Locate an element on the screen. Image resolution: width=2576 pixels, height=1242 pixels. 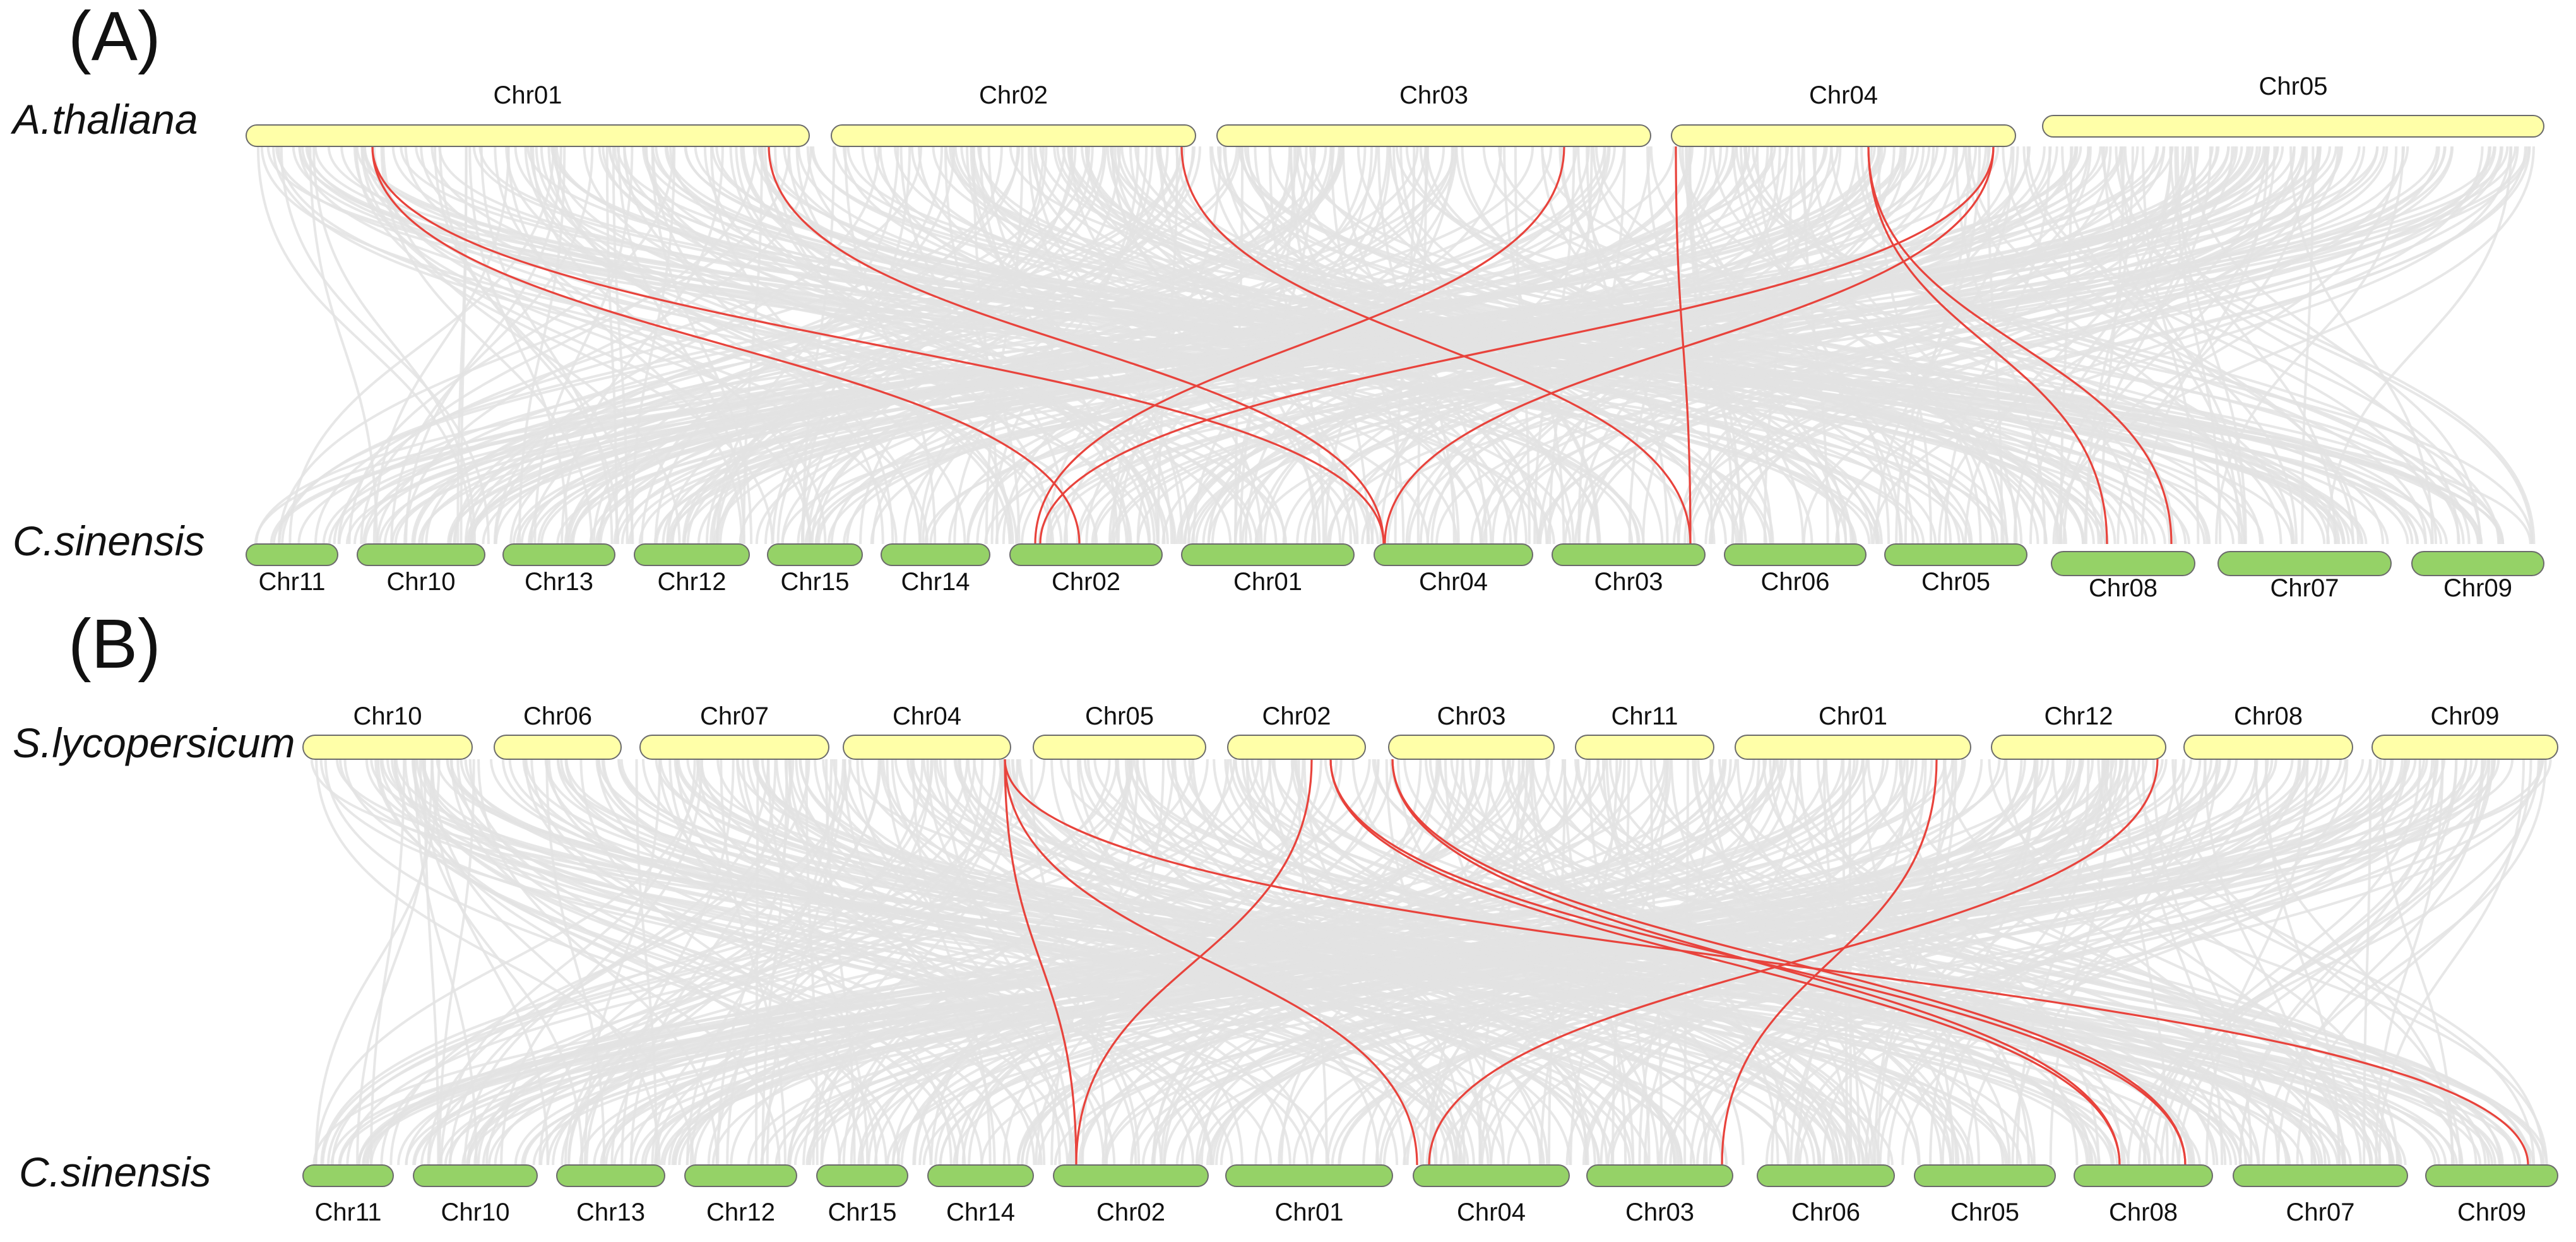
bottom-species-label: C.sinensis is located at coordinates (115, 1172).